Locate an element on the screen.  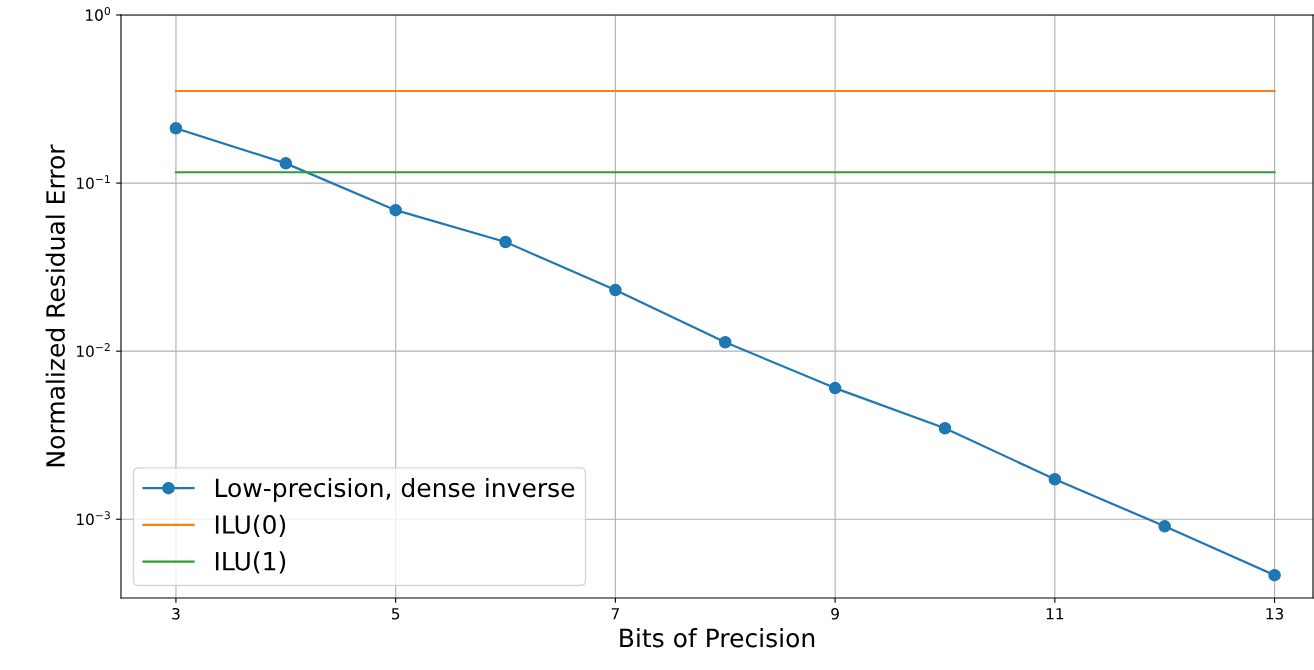
legend-label: ILU(1) is located at coordinates (250, 562).